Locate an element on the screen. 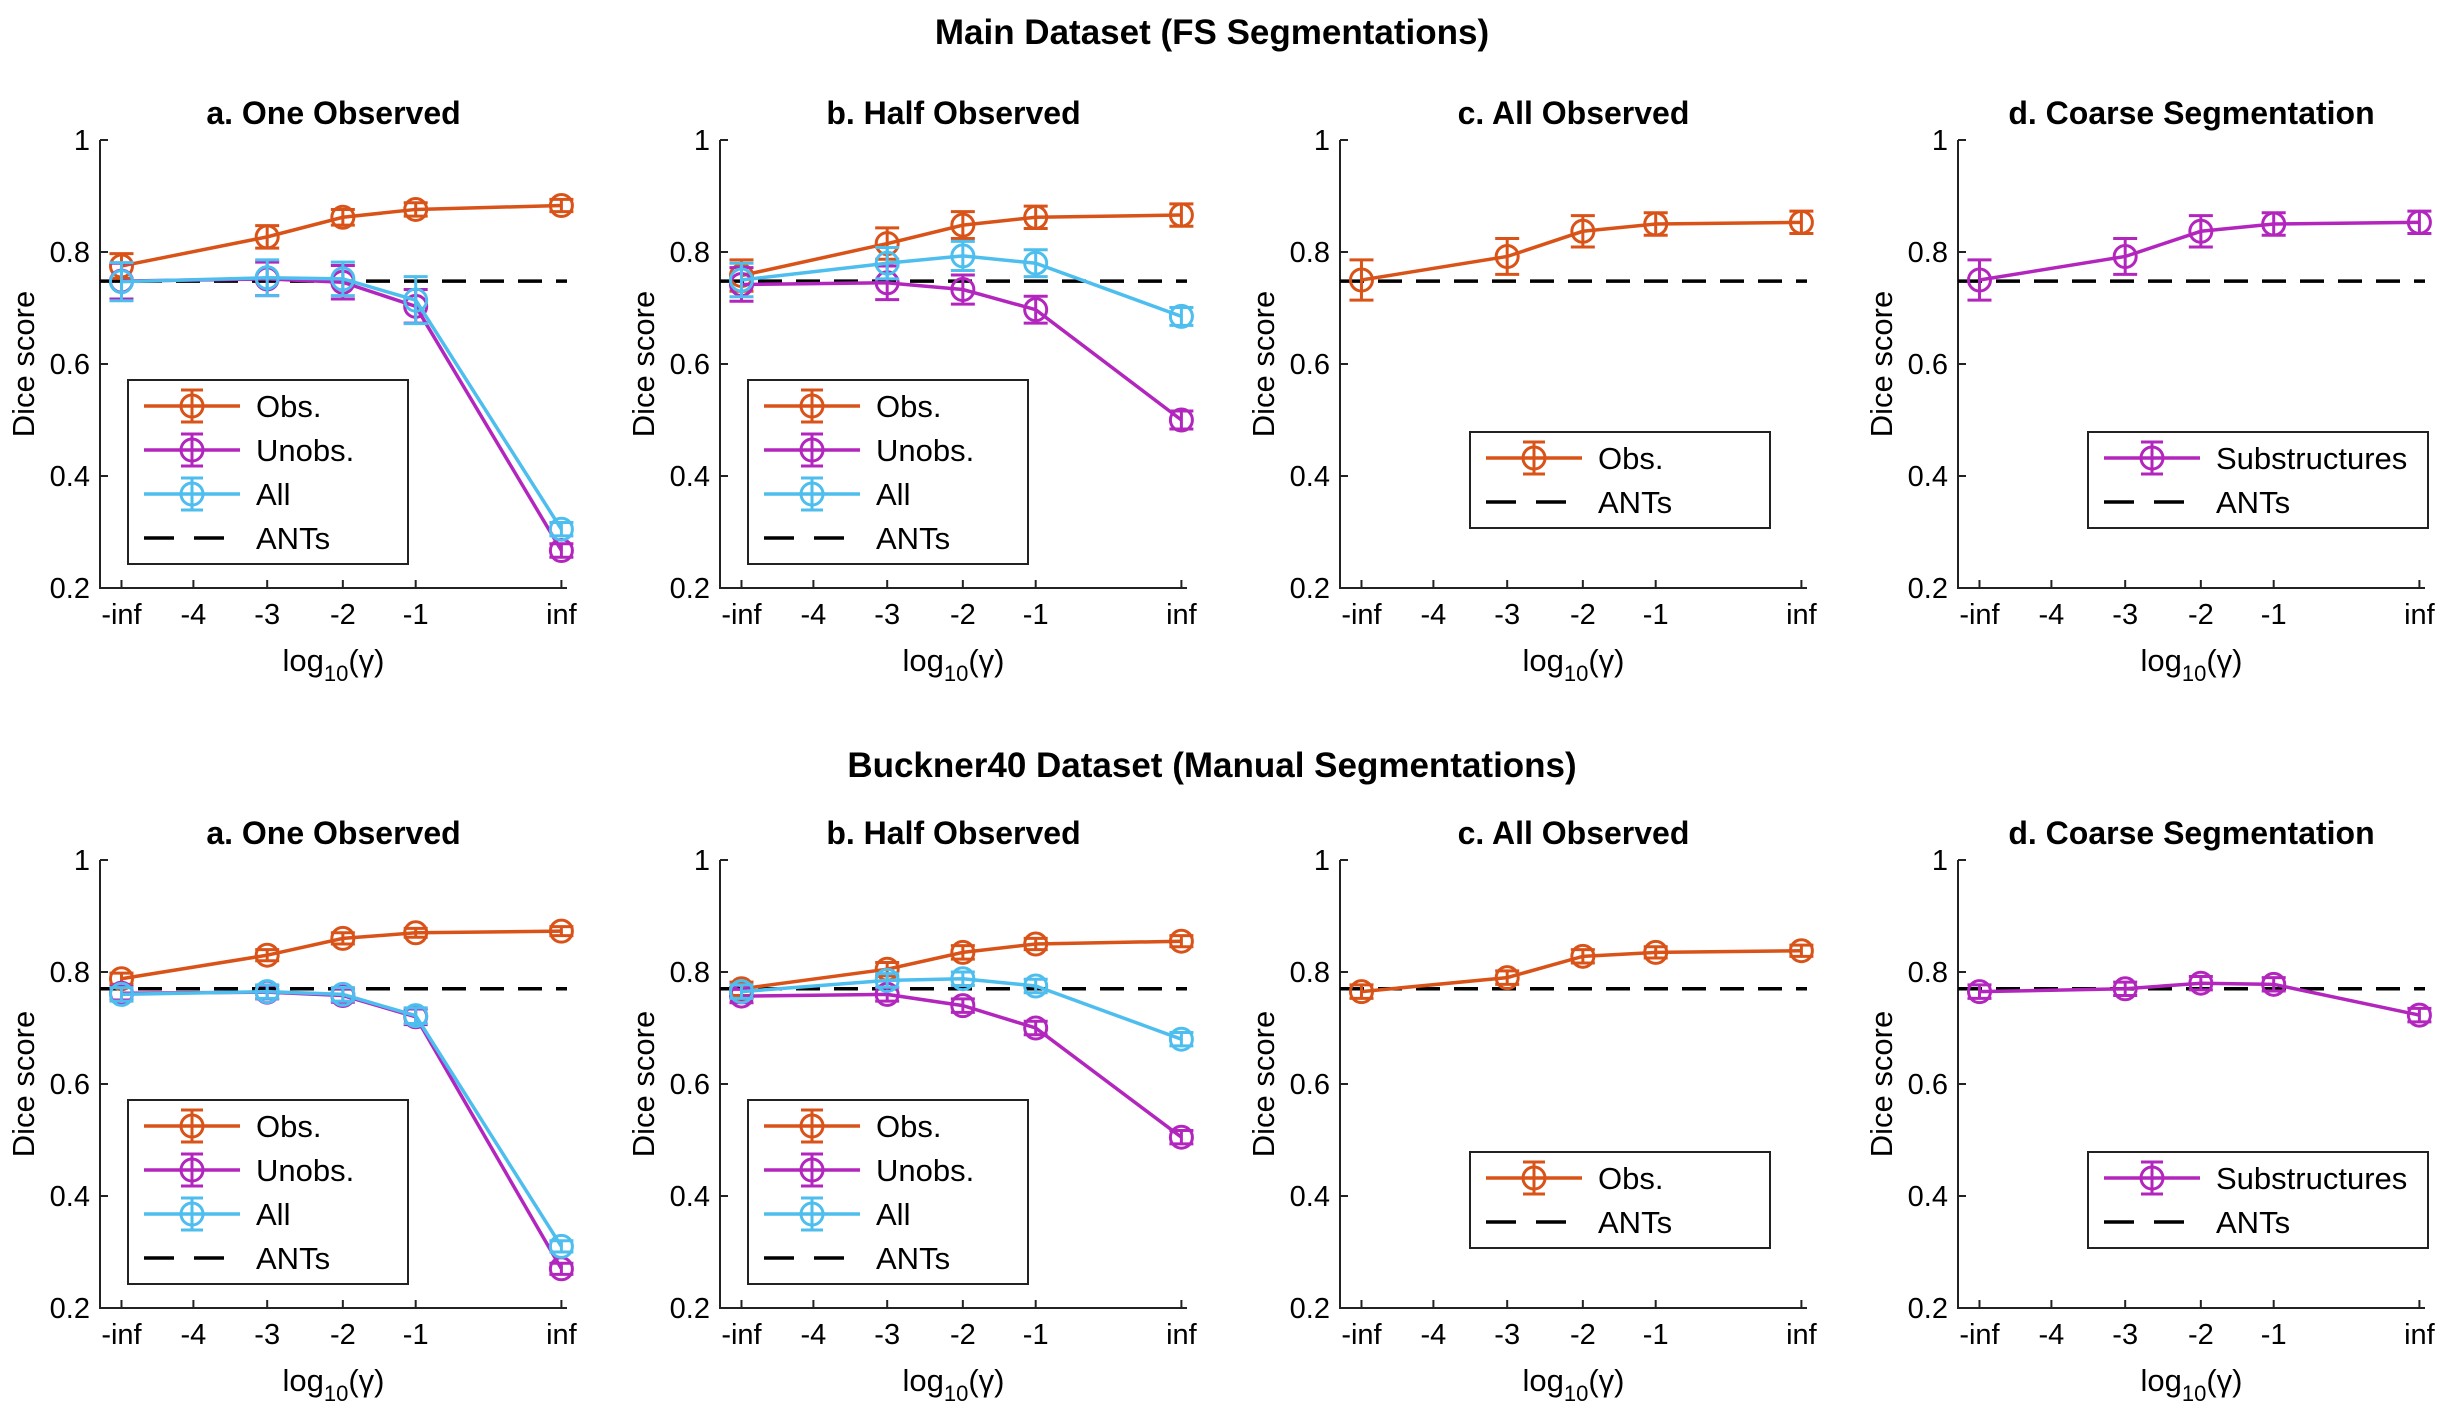 The image size is (2448, 1414). row-title-main: Main Dataset (FS Segmentations) is located at coordinates (1212, 32).